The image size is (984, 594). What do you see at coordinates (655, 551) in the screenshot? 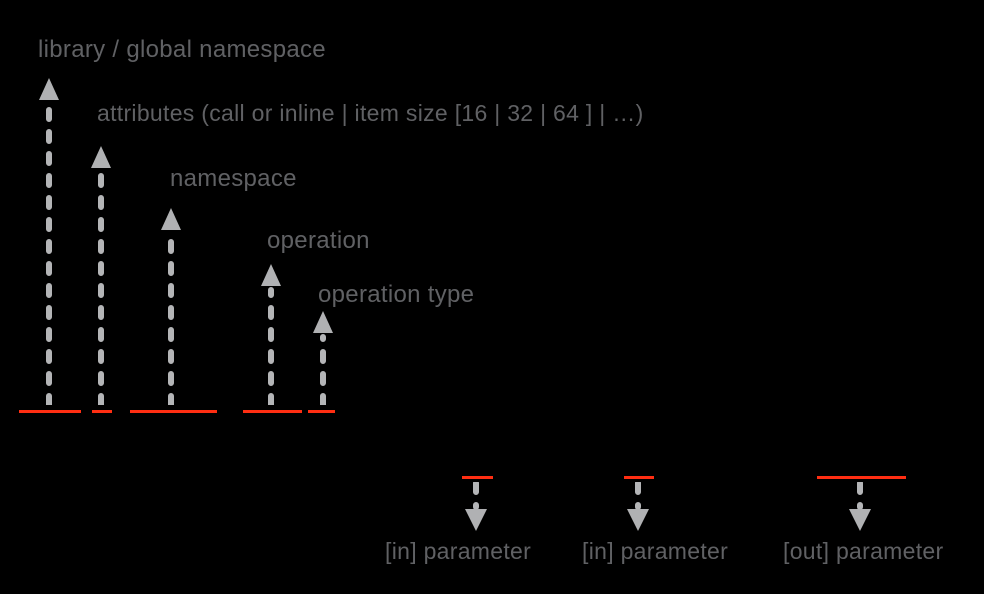
I see `label-in-parameter-2: [in] parameter` at bounding box center [655, 551].